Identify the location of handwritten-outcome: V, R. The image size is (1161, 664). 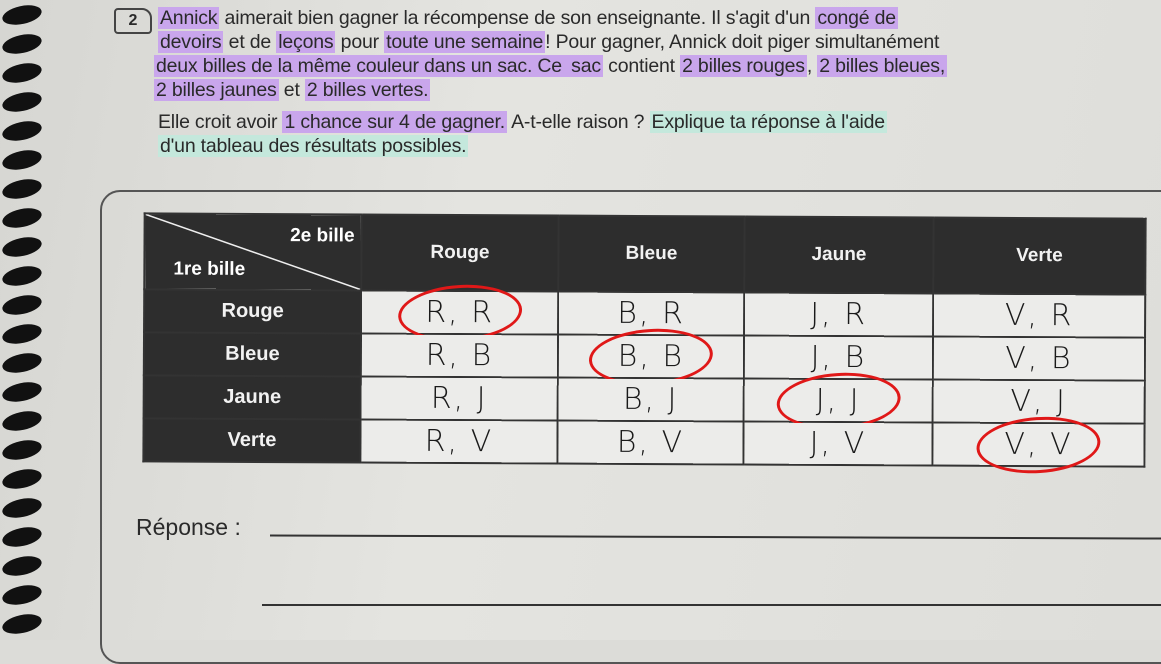
(1039, 315).